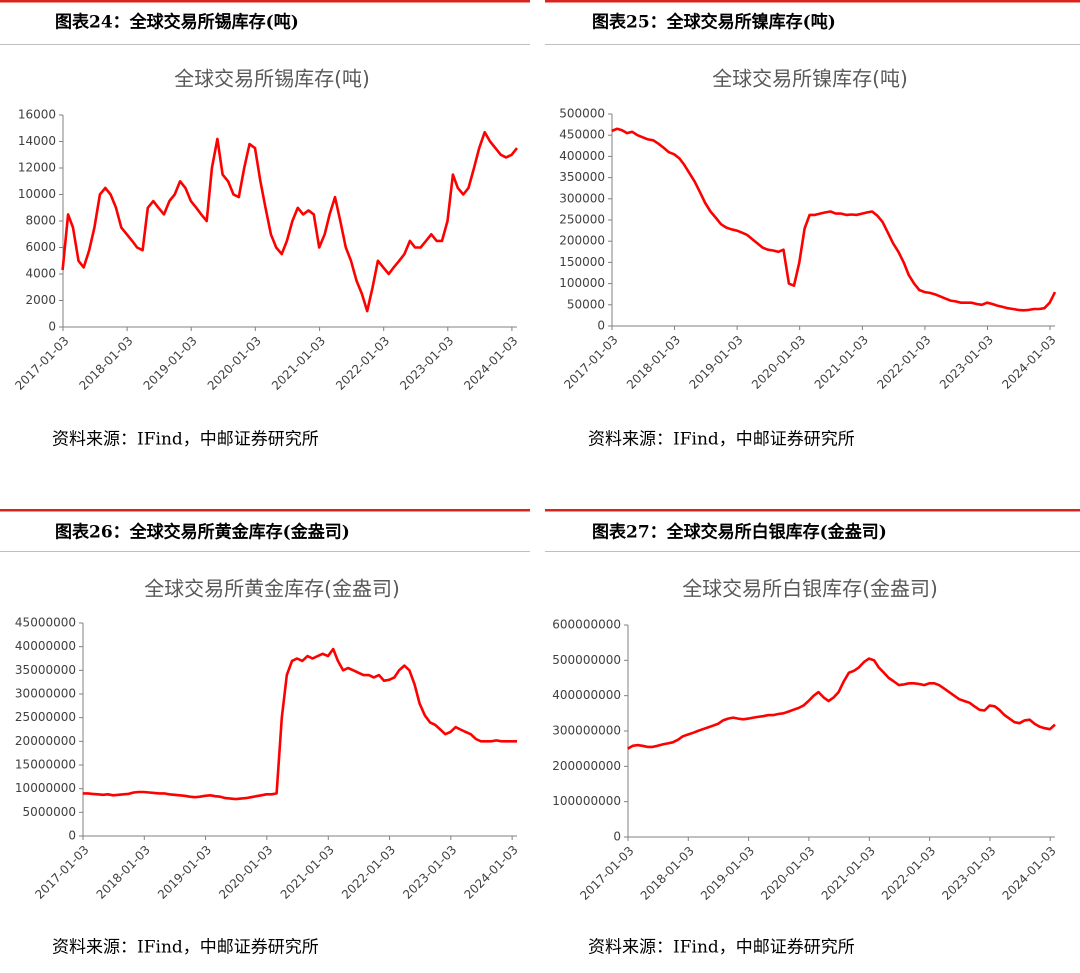  I want to click on chart-title: 全球交易所白银库存(金盎司), so click(810, 589).